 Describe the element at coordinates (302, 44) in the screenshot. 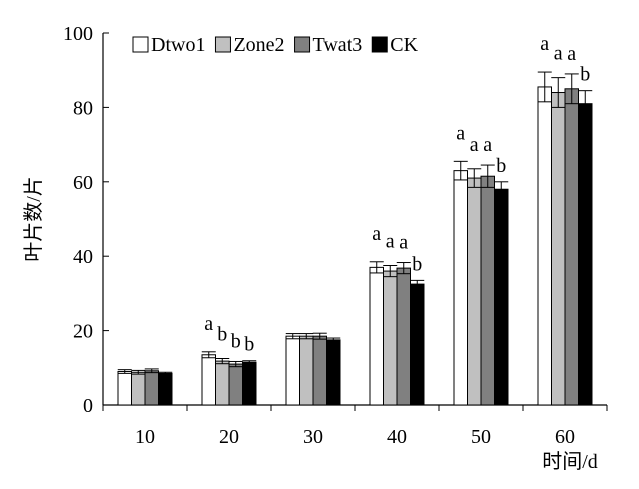

I see `legend-swatch-twat3` at that location.